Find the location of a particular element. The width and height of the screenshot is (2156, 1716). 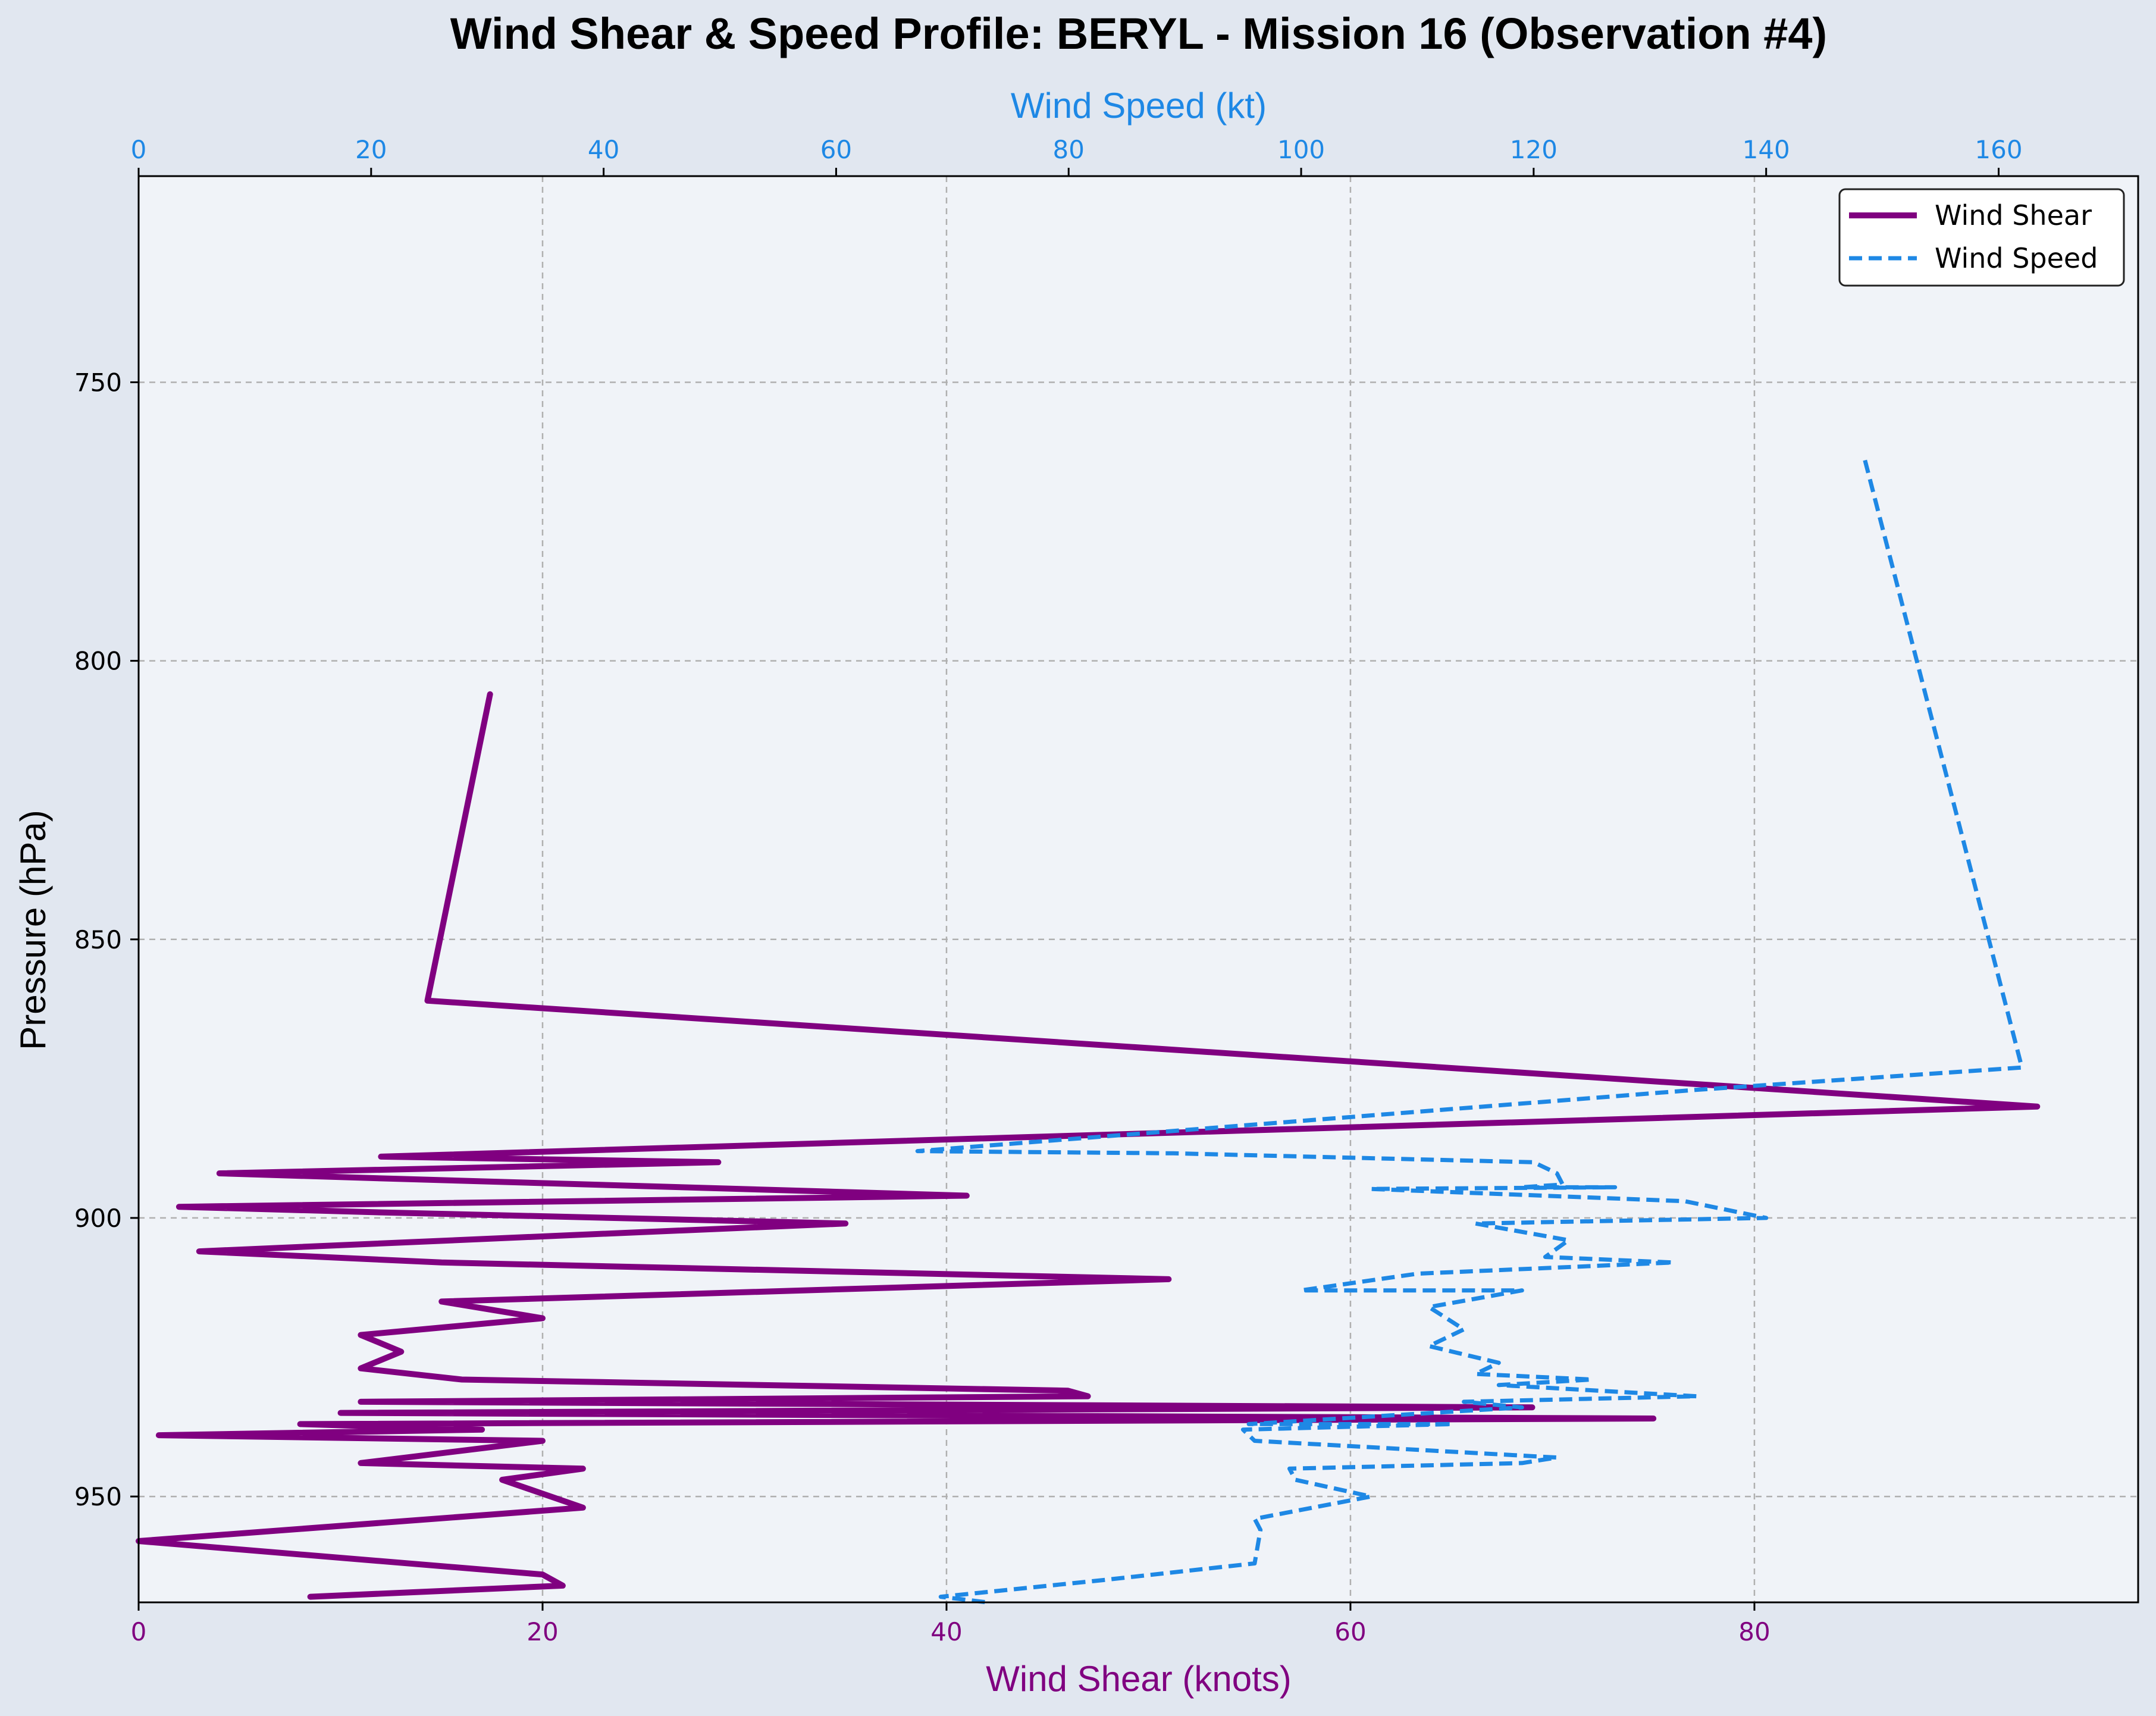

legend: Wind Shear Wind Speed is located at coordinates (1981, 237).